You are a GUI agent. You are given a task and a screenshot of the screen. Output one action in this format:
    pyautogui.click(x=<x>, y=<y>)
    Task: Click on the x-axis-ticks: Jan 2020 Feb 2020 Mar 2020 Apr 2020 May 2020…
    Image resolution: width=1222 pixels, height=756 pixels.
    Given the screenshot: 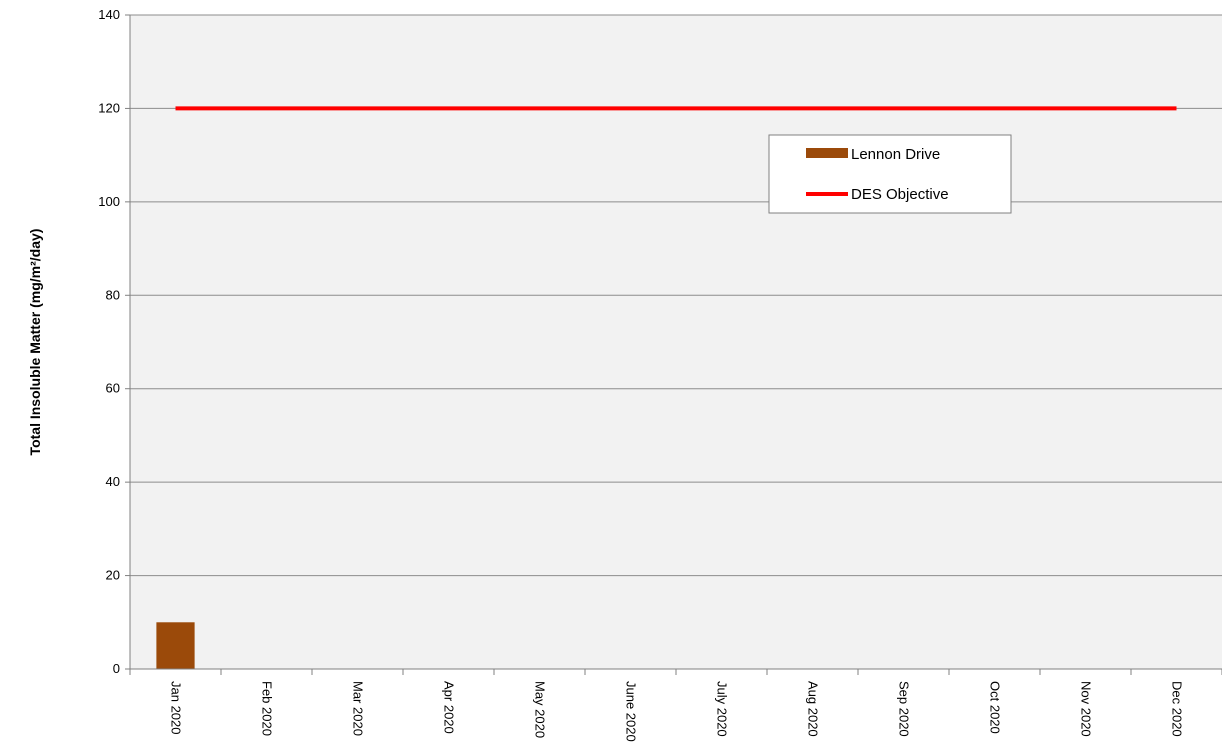 What is the action you would take?
    pyautogui.click(x=675, y=705)
    